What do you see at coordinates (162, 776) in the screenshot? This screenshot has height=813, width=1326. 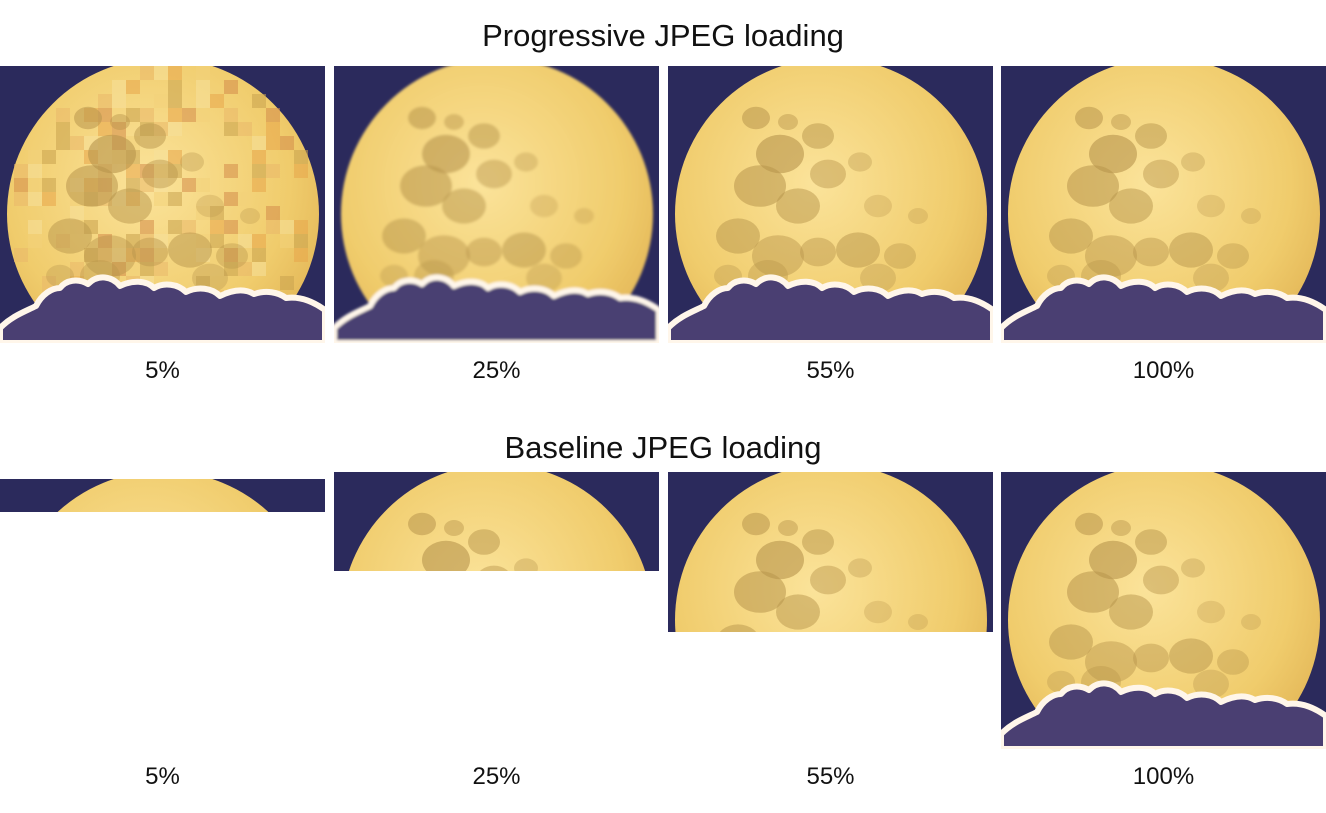 I see `baseline-label-5: 5%` at bounding box center [162, 776].